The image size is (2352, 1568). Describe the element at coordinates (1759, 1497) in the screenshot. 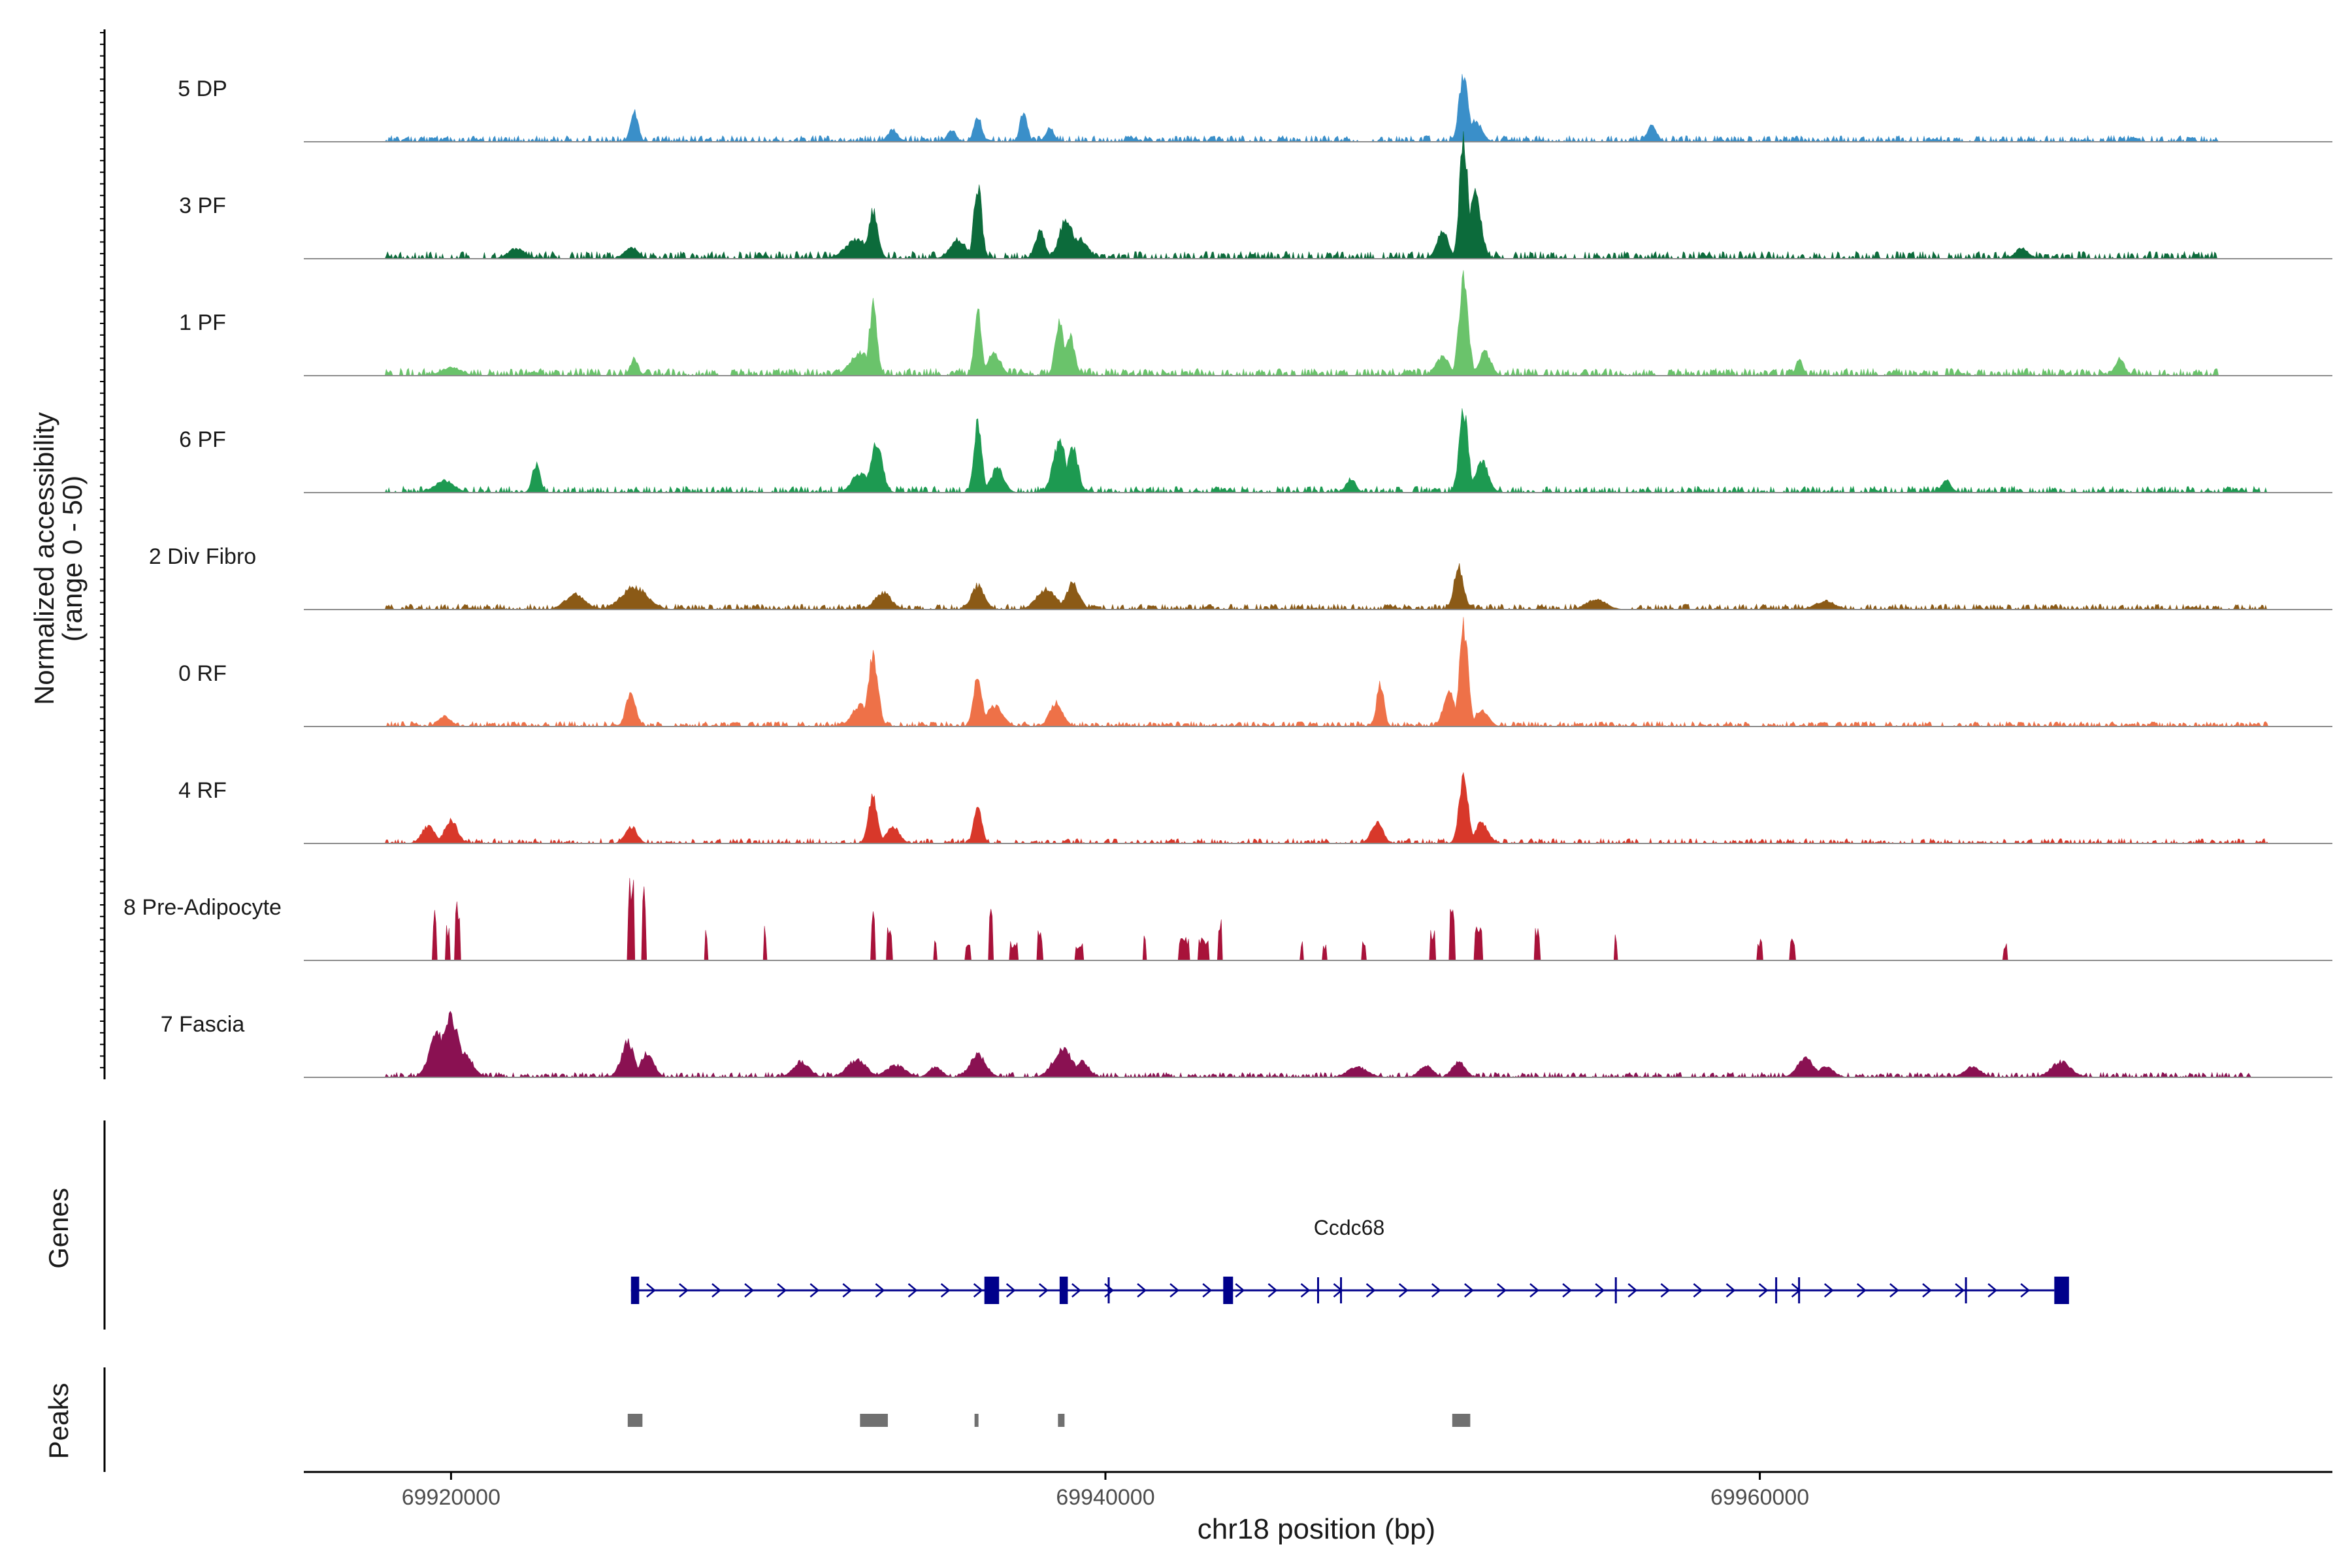

I see `x-tick-label: 69960000` at that location.